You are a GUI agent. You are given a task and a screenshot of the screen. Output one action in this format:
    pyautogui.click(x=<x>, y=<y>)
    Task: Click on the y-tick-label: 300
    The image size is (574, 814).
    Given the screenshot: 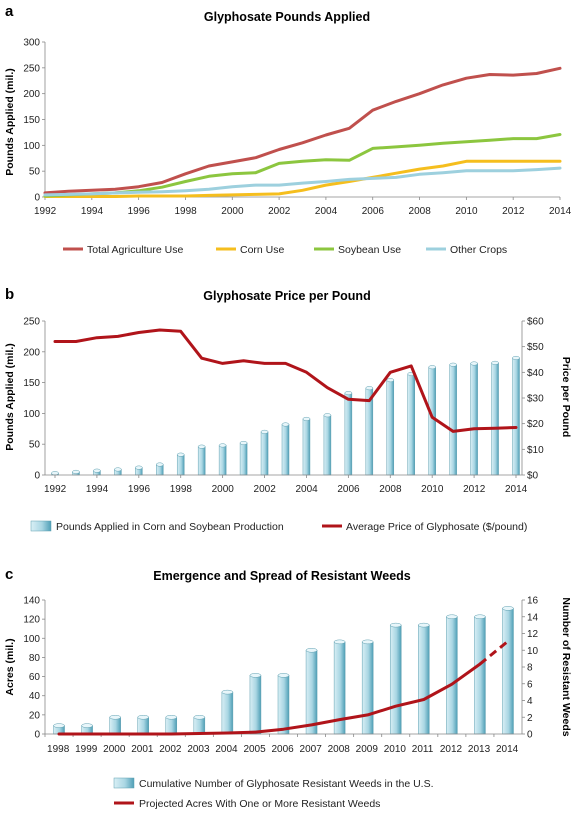 What is the action you would take?
    pyautogui.click(x=31, y=43)
    